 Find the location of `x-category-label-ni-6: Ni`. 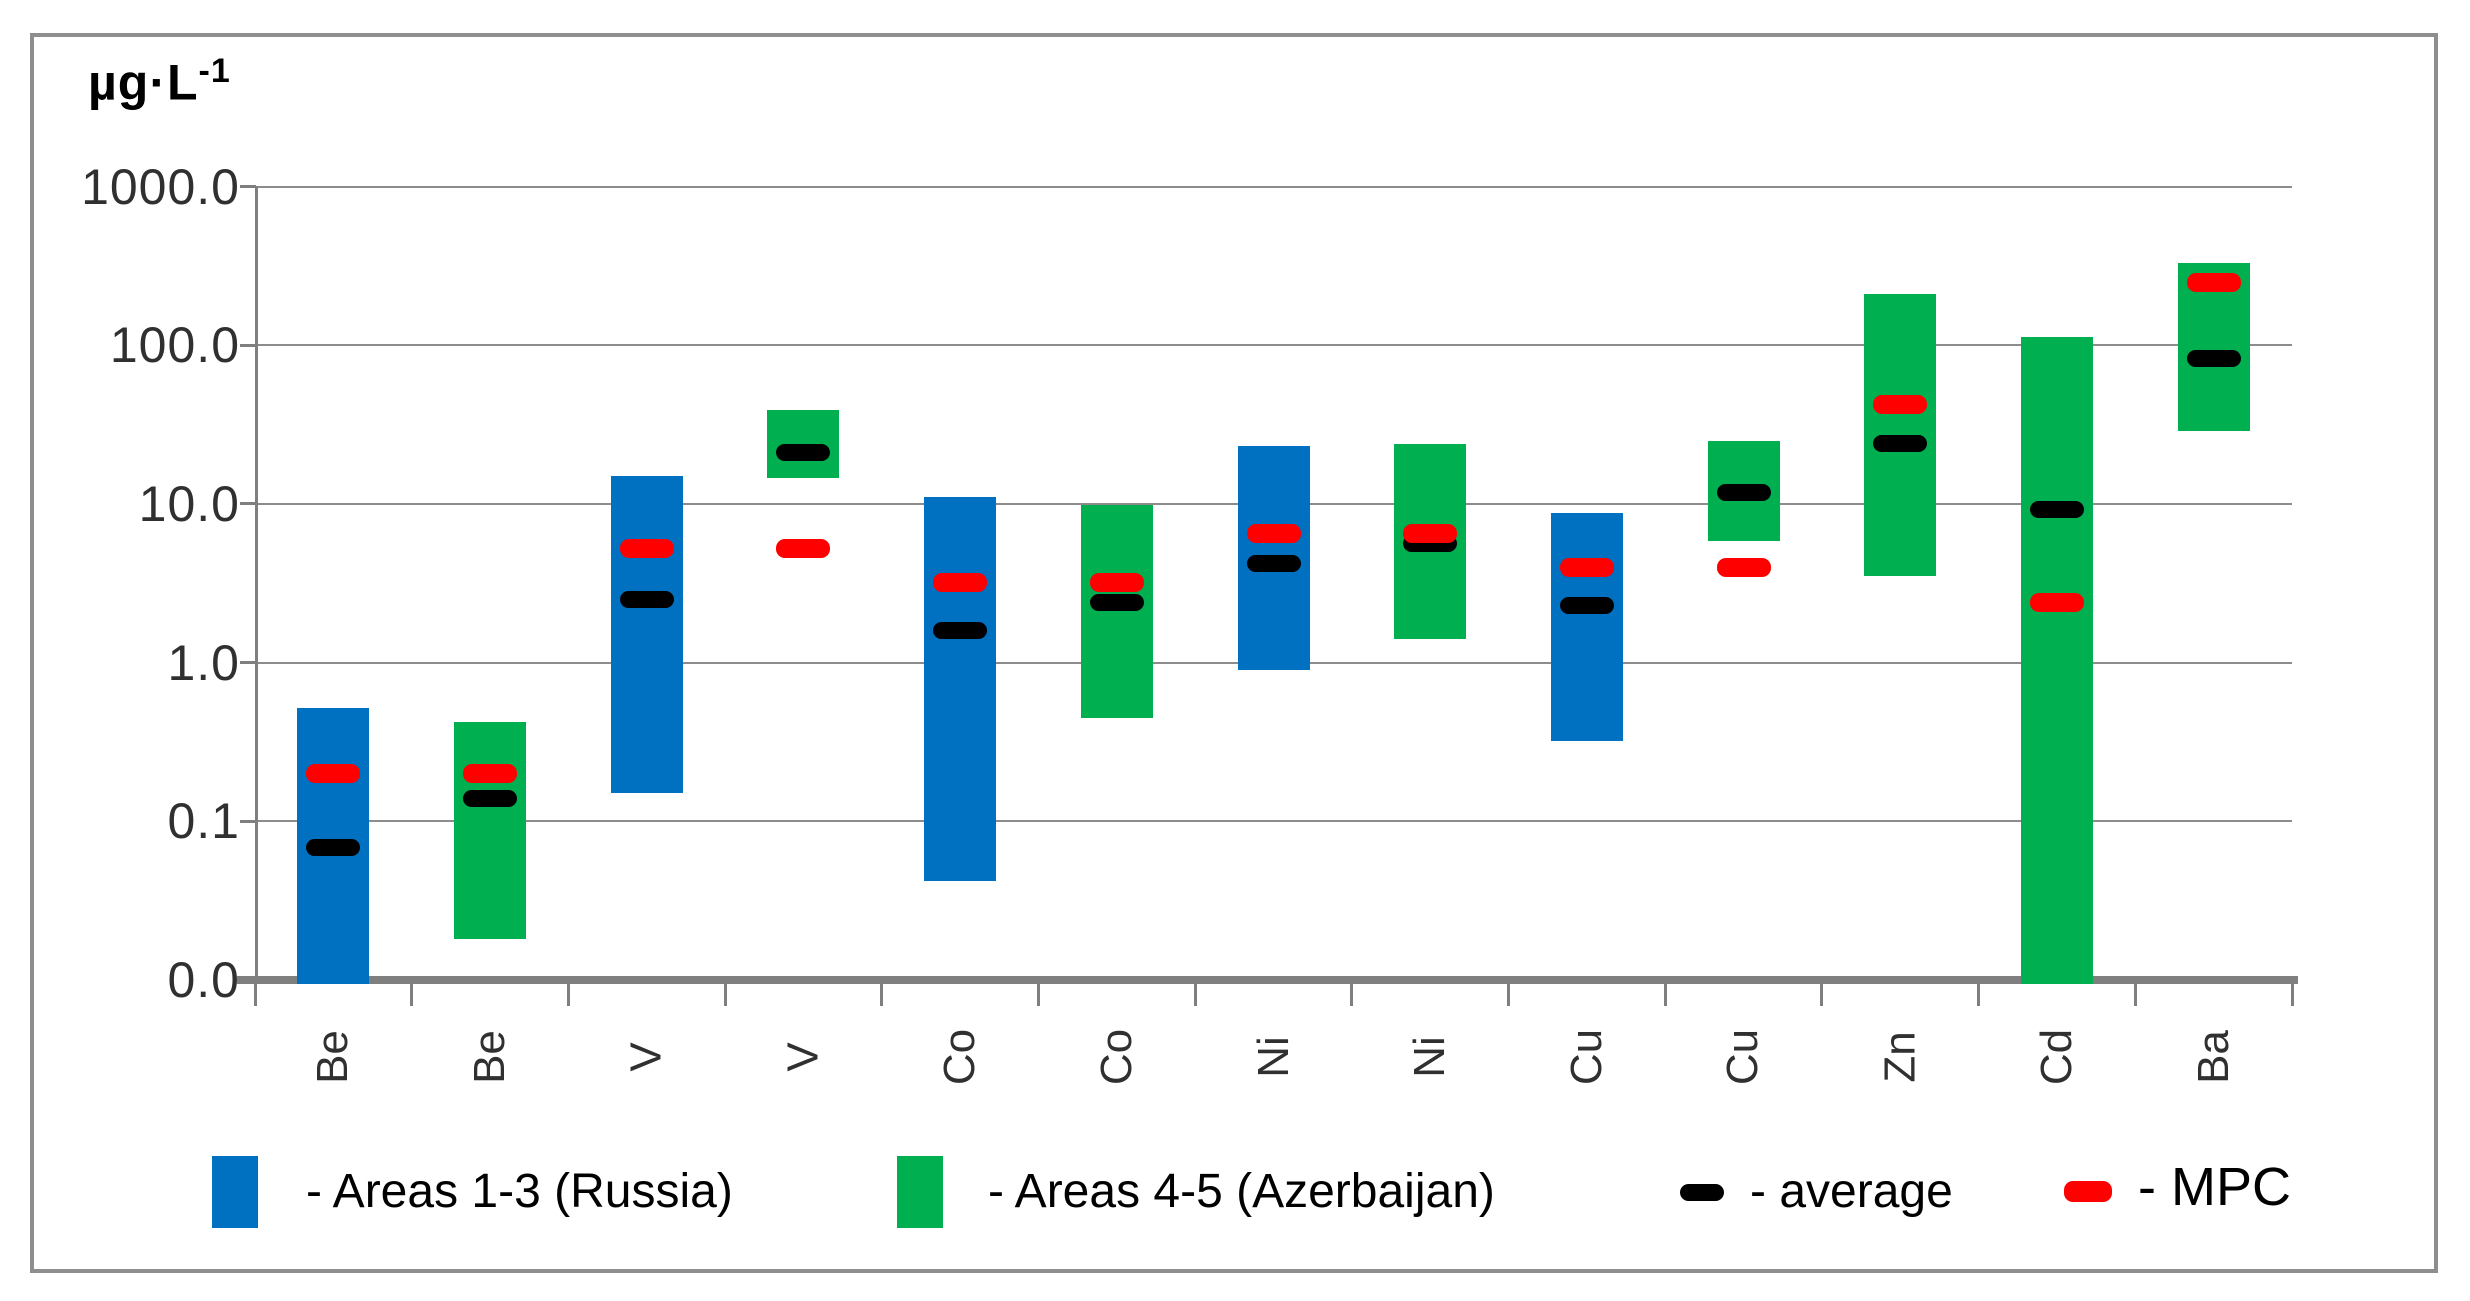

x-category-label-ni-6: Ni is located at coordinates (1274, 1057).